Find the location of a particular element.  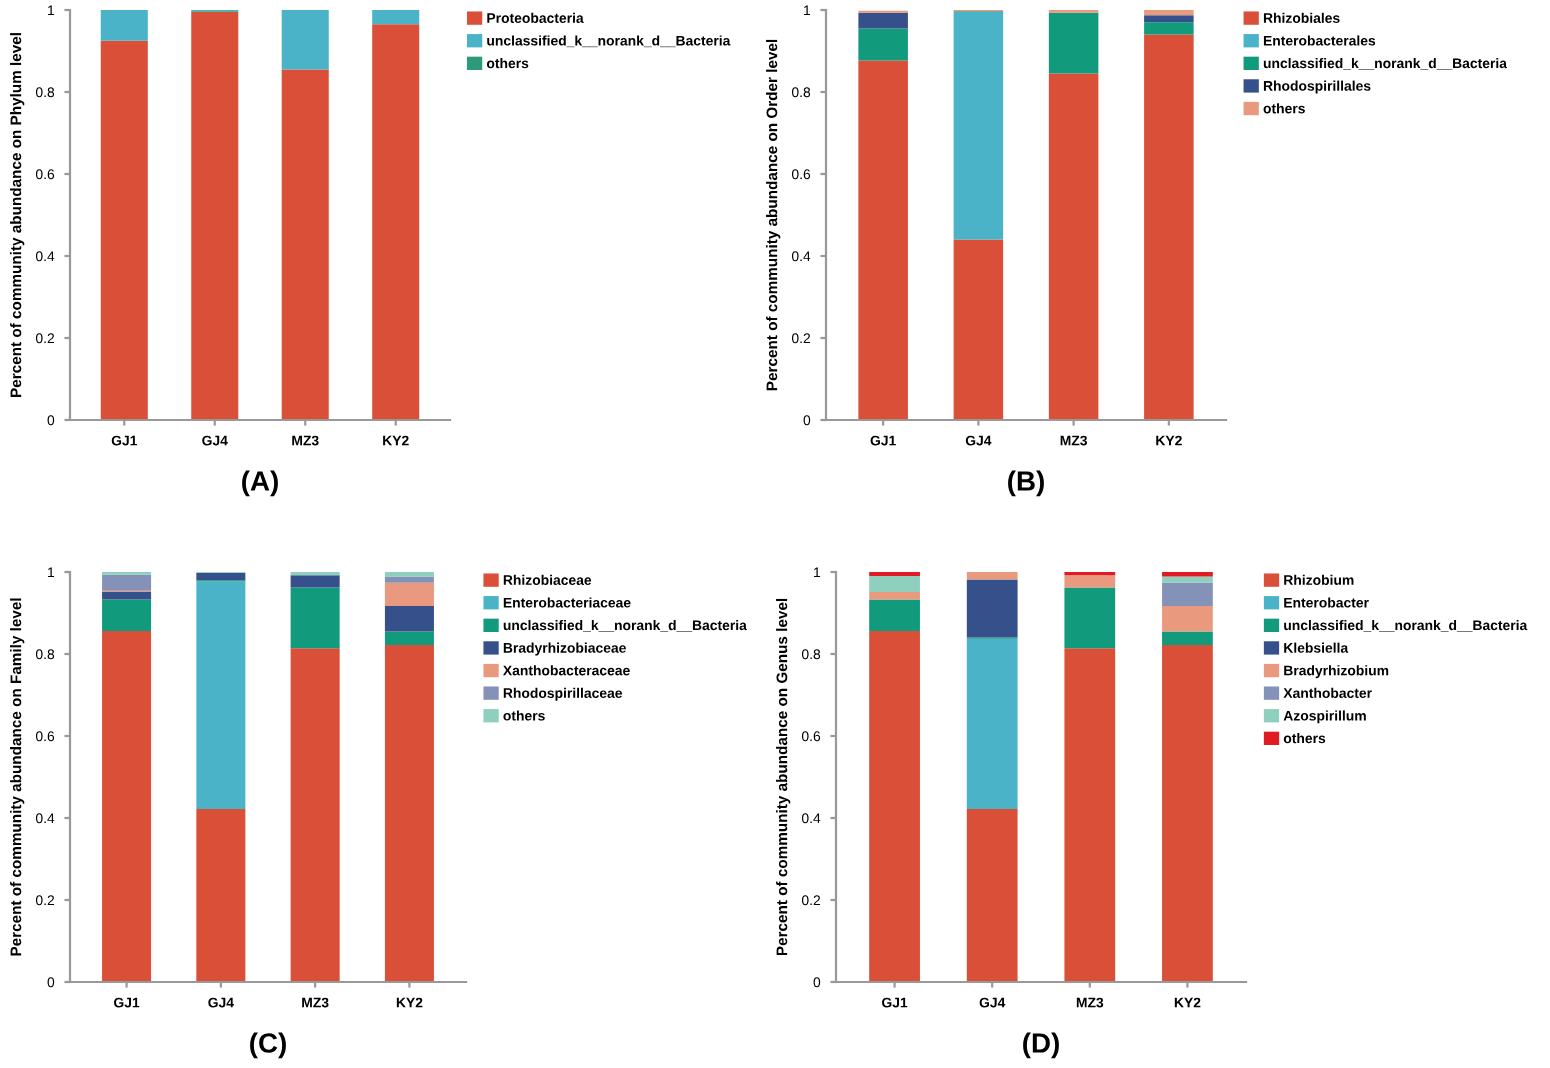

x-axis-title: (C) is located at coordinates (268, 1045).